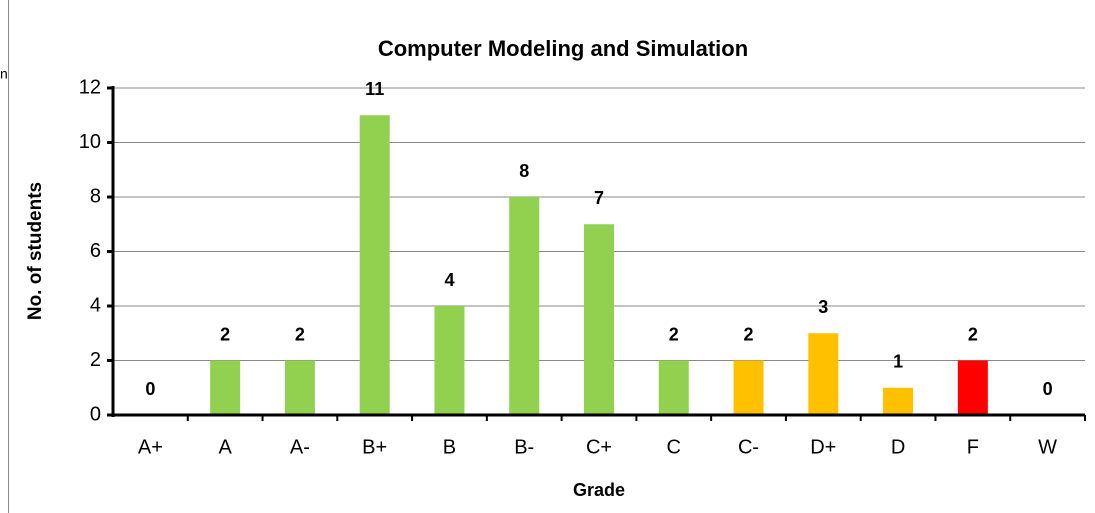 The height and width of the screenshot is (513, 1095). Describe the element at coordinates (524, 171) in the screenshot. I see `value-label: 8` at that location.